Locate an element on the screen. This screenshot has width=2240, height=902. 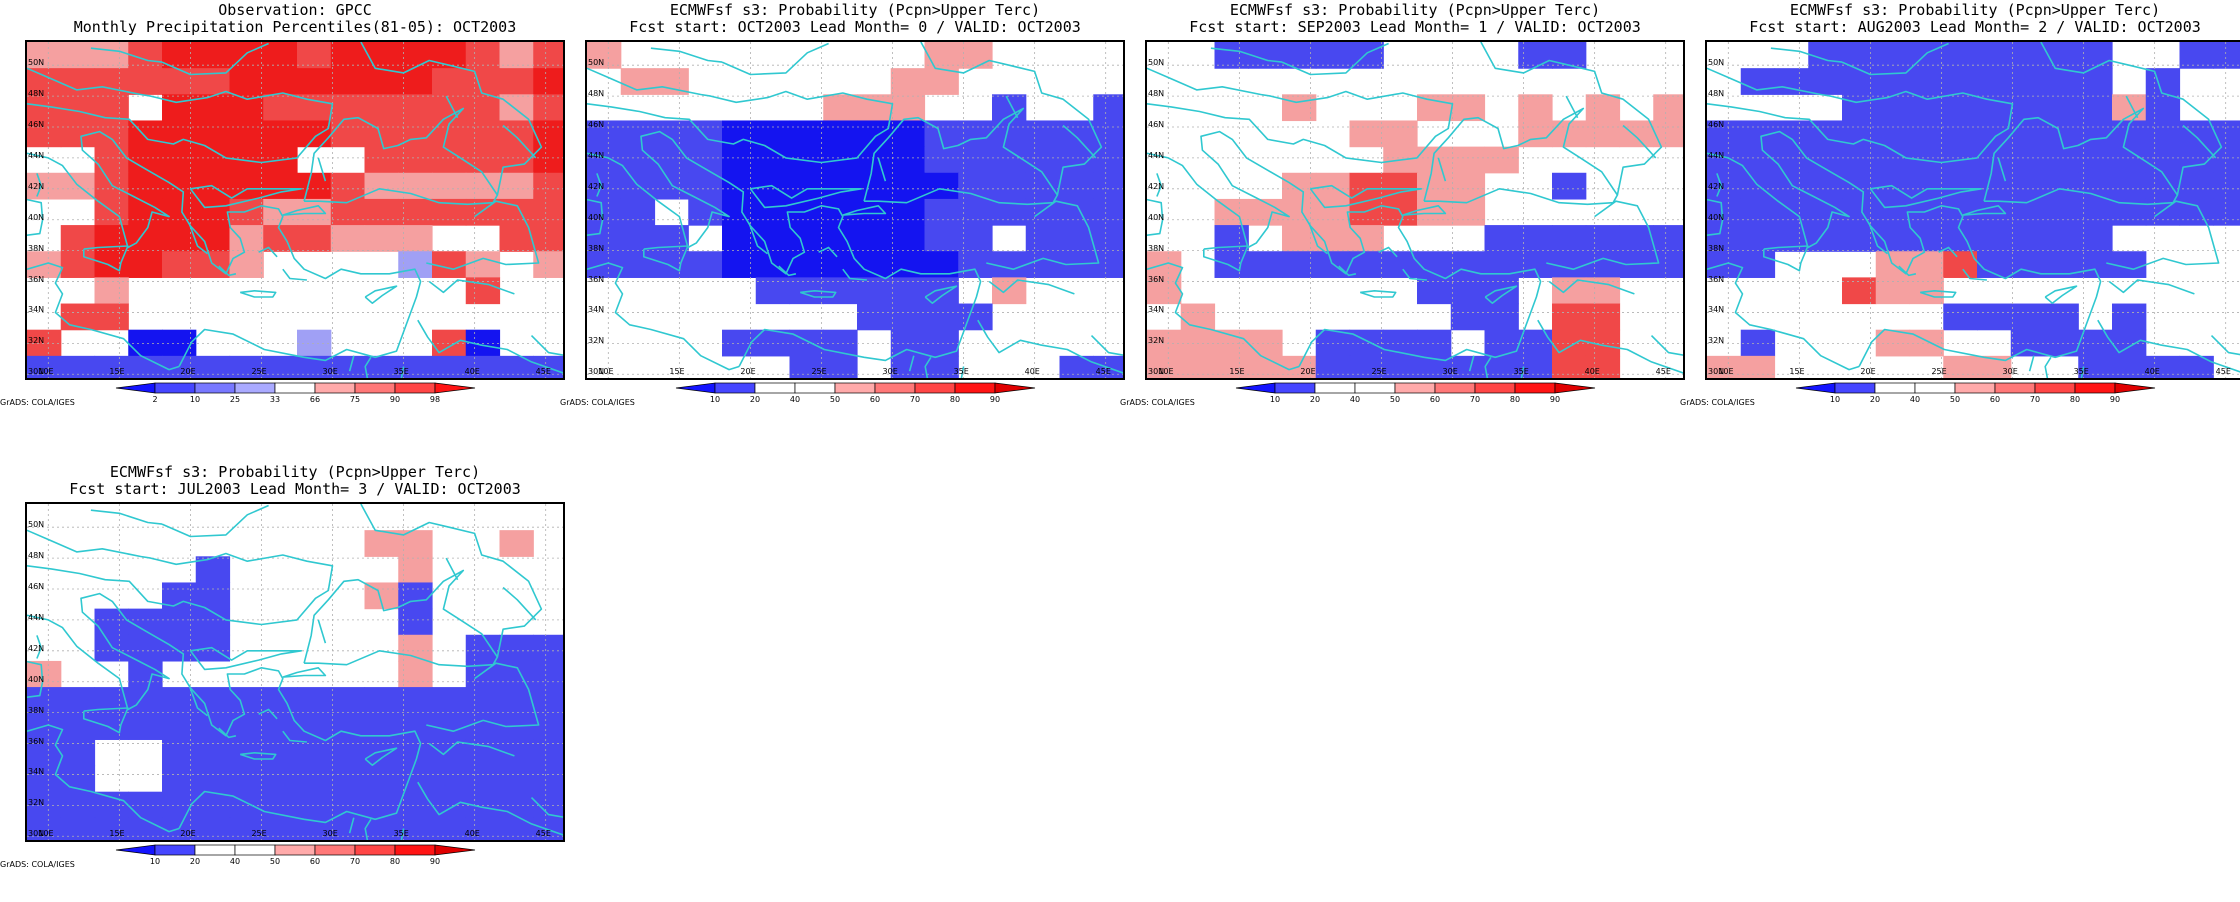
lat-label: 38N is located at coordinates (596, 248).